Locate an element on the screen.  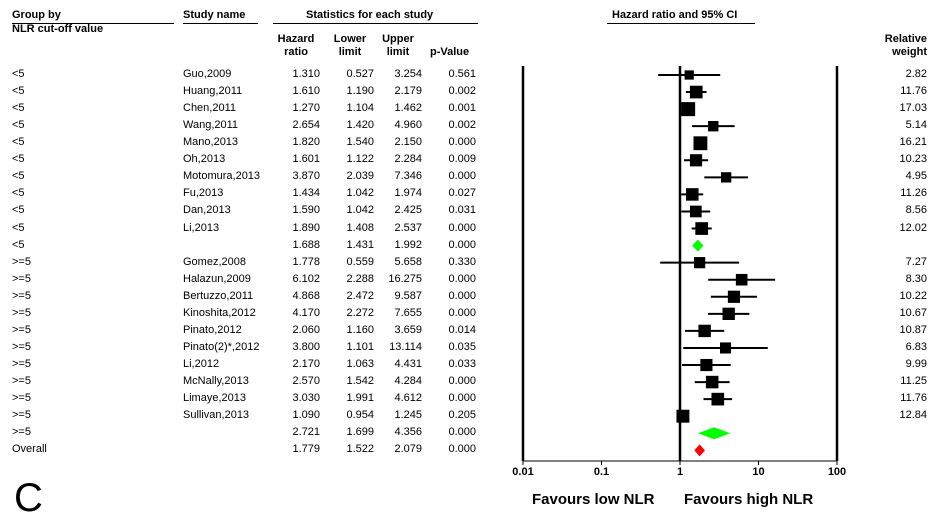
study-name-cell: Kinoshita,2012 is located at coordinates (219, 312).